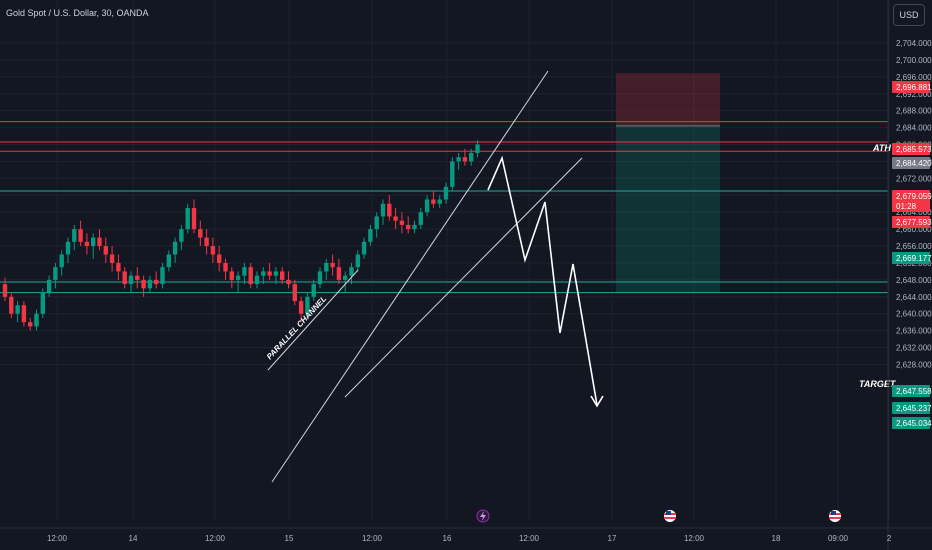 Image resolution: width=932 pixels, height=550 pixels. What do you see at coordinates (914, 87) in the screenshot?
I see `price-badge-label: 2,696.881` at bounding box center [914, 87].